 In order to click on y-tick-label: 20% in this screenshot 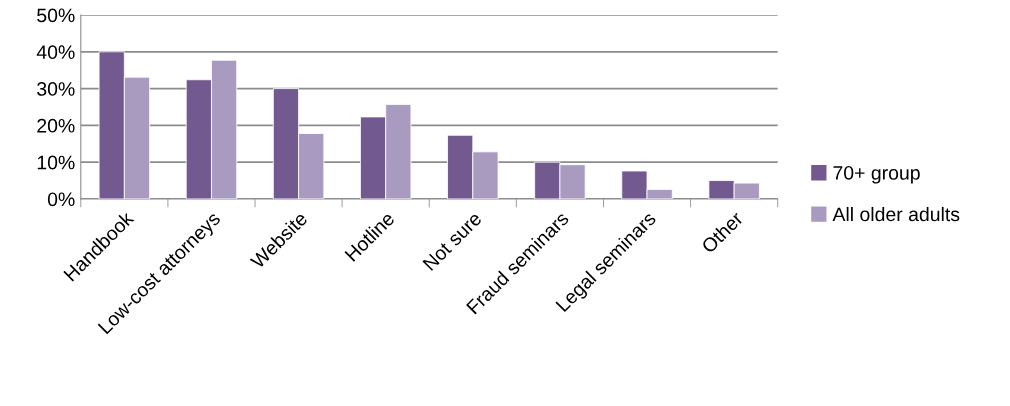, I will do `click(56, 125)`.